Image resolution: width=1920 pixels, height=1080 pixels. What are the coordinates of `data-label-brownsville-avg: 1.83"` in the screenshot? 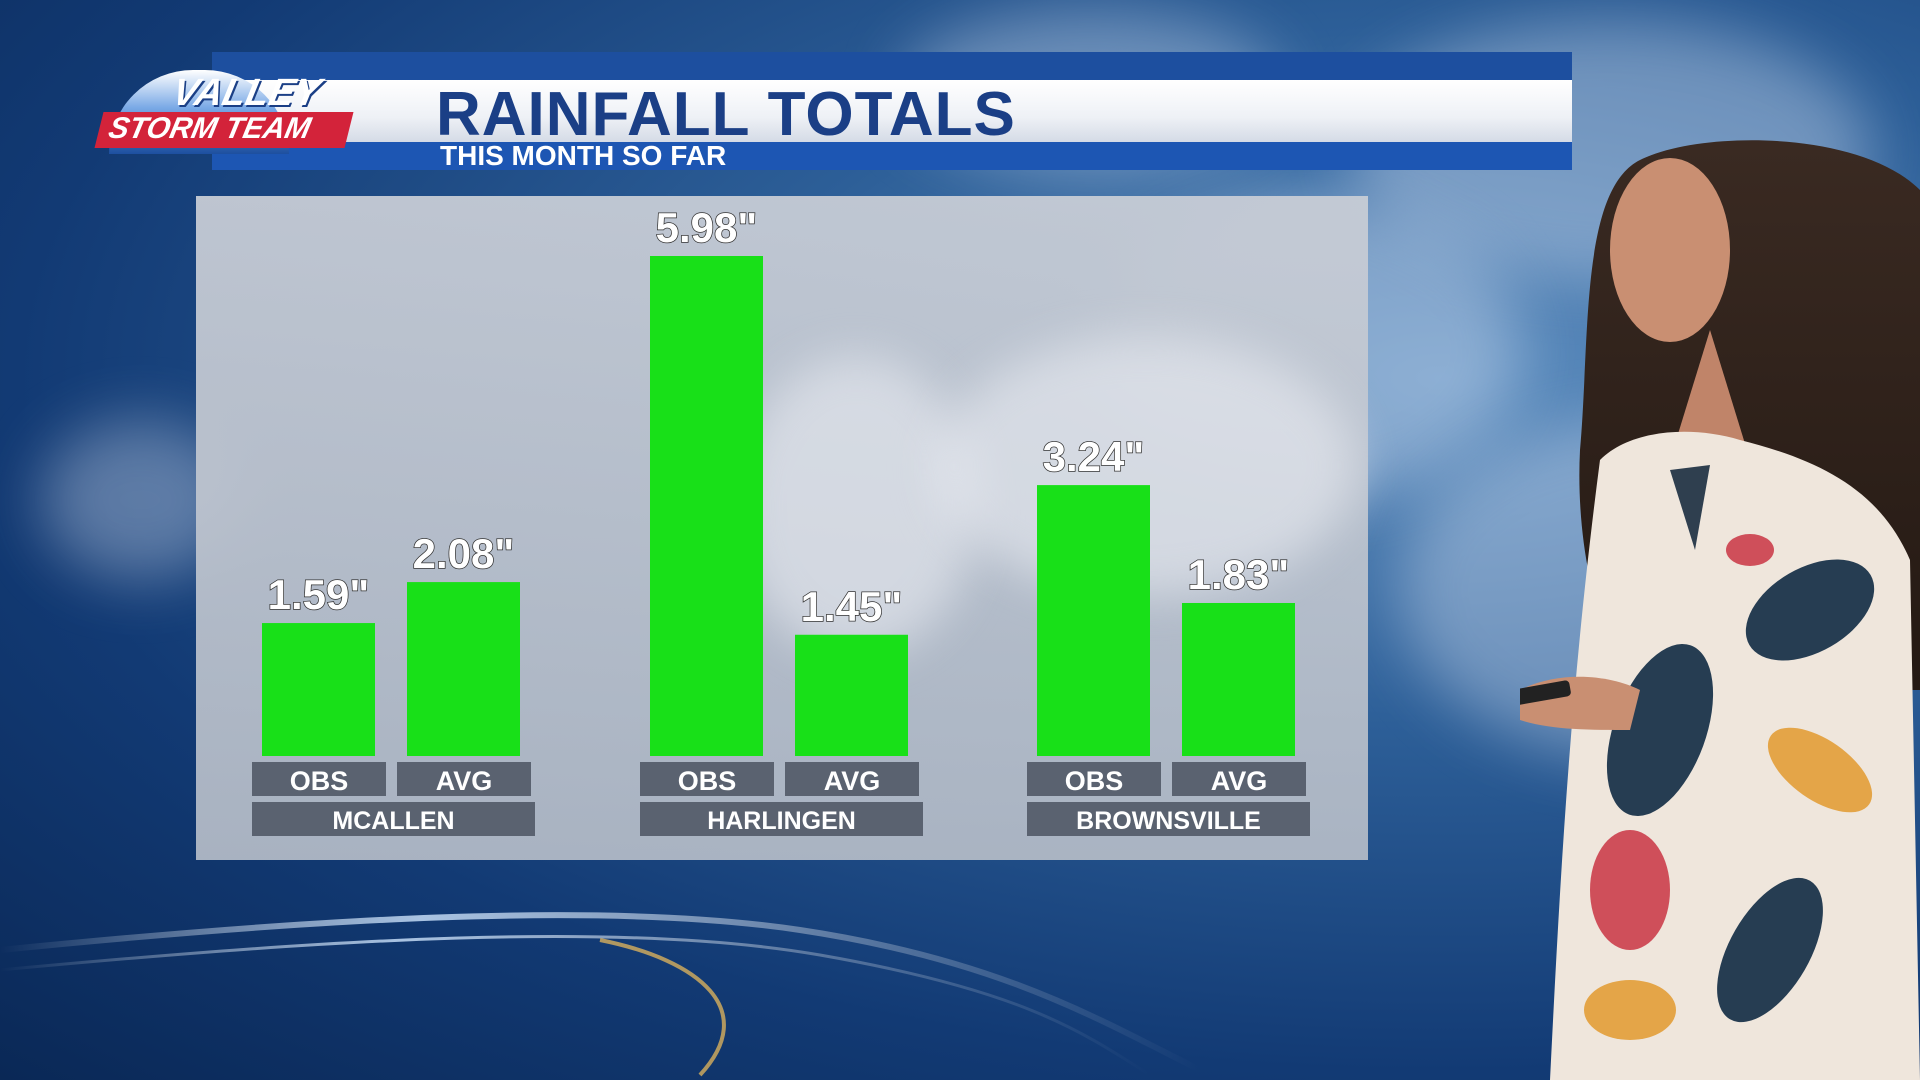 It's located at (1239, 574).